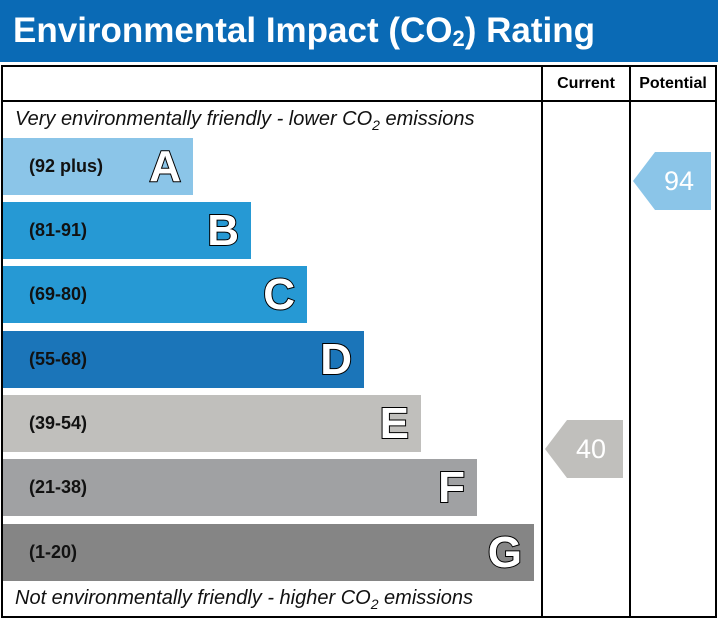 The image size is (718, 619). I want to click on page-title: Environmental Impact (CO2) Rating, so click(359, 31).